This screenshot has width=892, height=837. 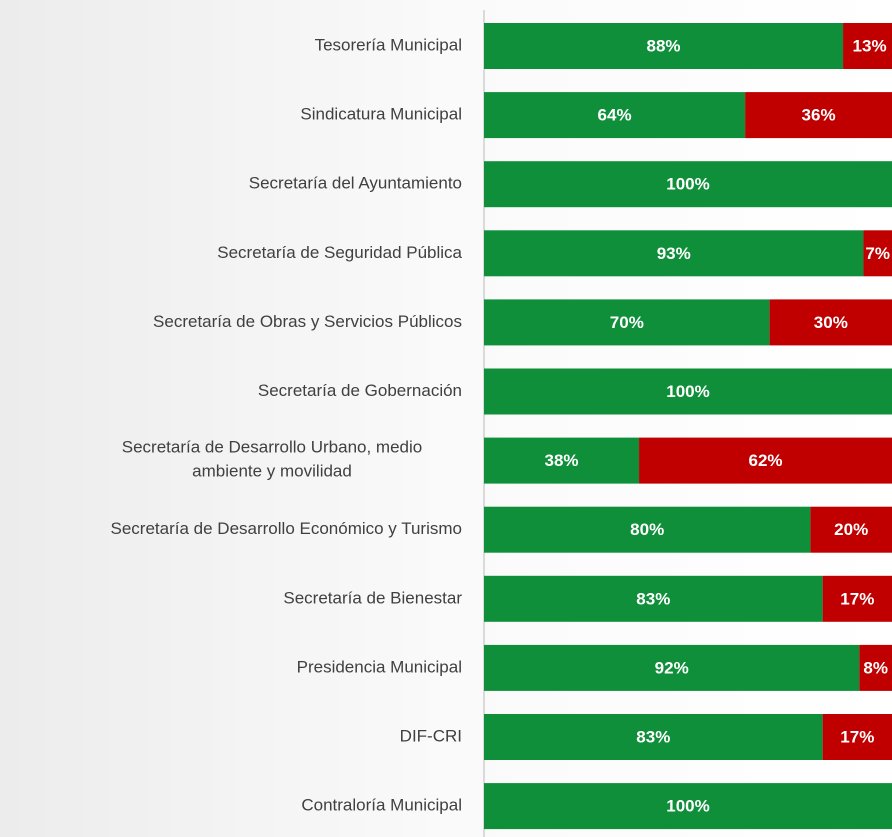 I want to click on category-label: DIF-CRI, so click(x=431, y=735).